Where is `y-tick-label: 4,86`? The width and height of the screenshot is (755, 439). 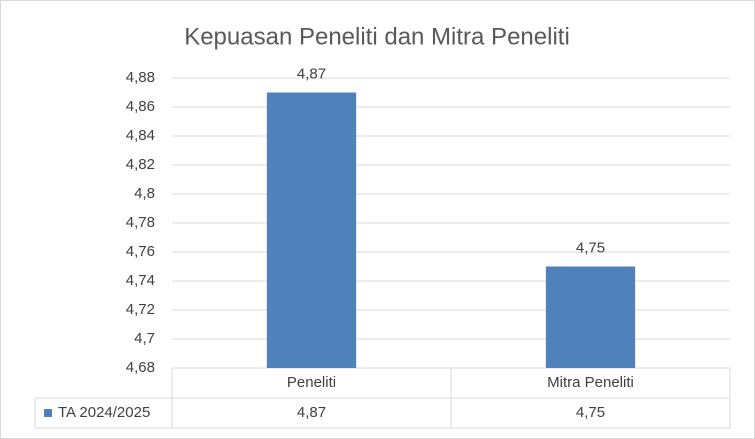 y-tick-label: 4,86 is located at coordinates (140, 106).